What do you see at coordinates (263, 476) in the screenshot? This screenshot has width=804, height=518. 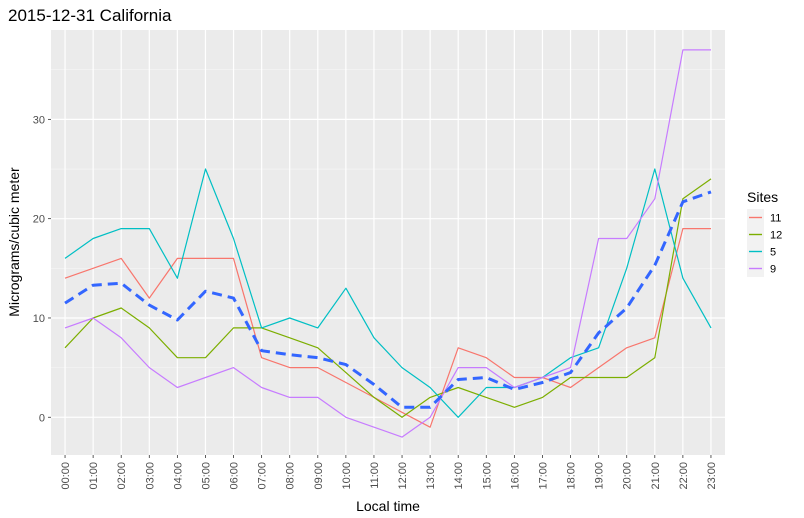 I see `x-tick-label: 07:00` at bounding box center [263, 476].